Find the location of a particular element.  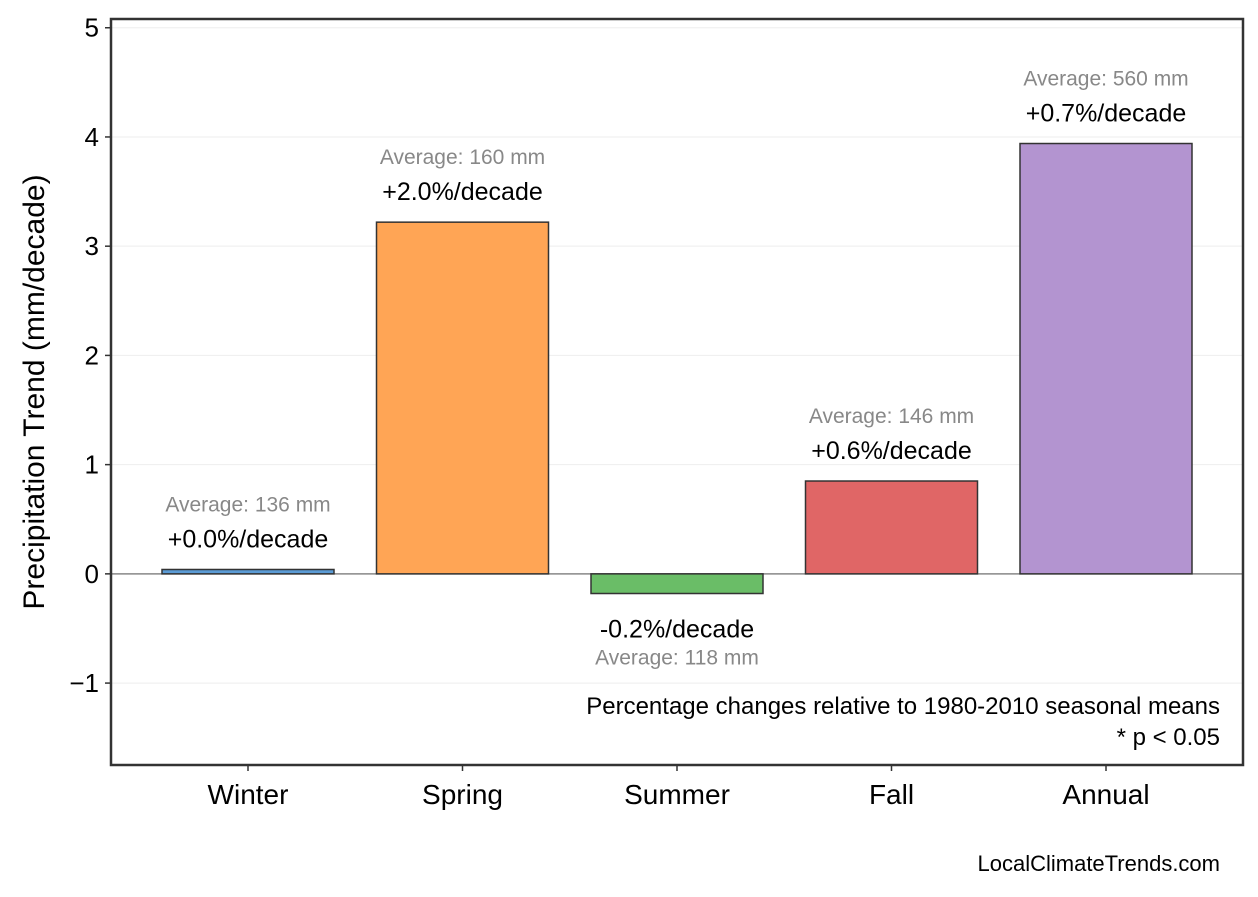

y-axis-label: Precipitation Trend (mm/decade) is located at coordinates (34, 391).